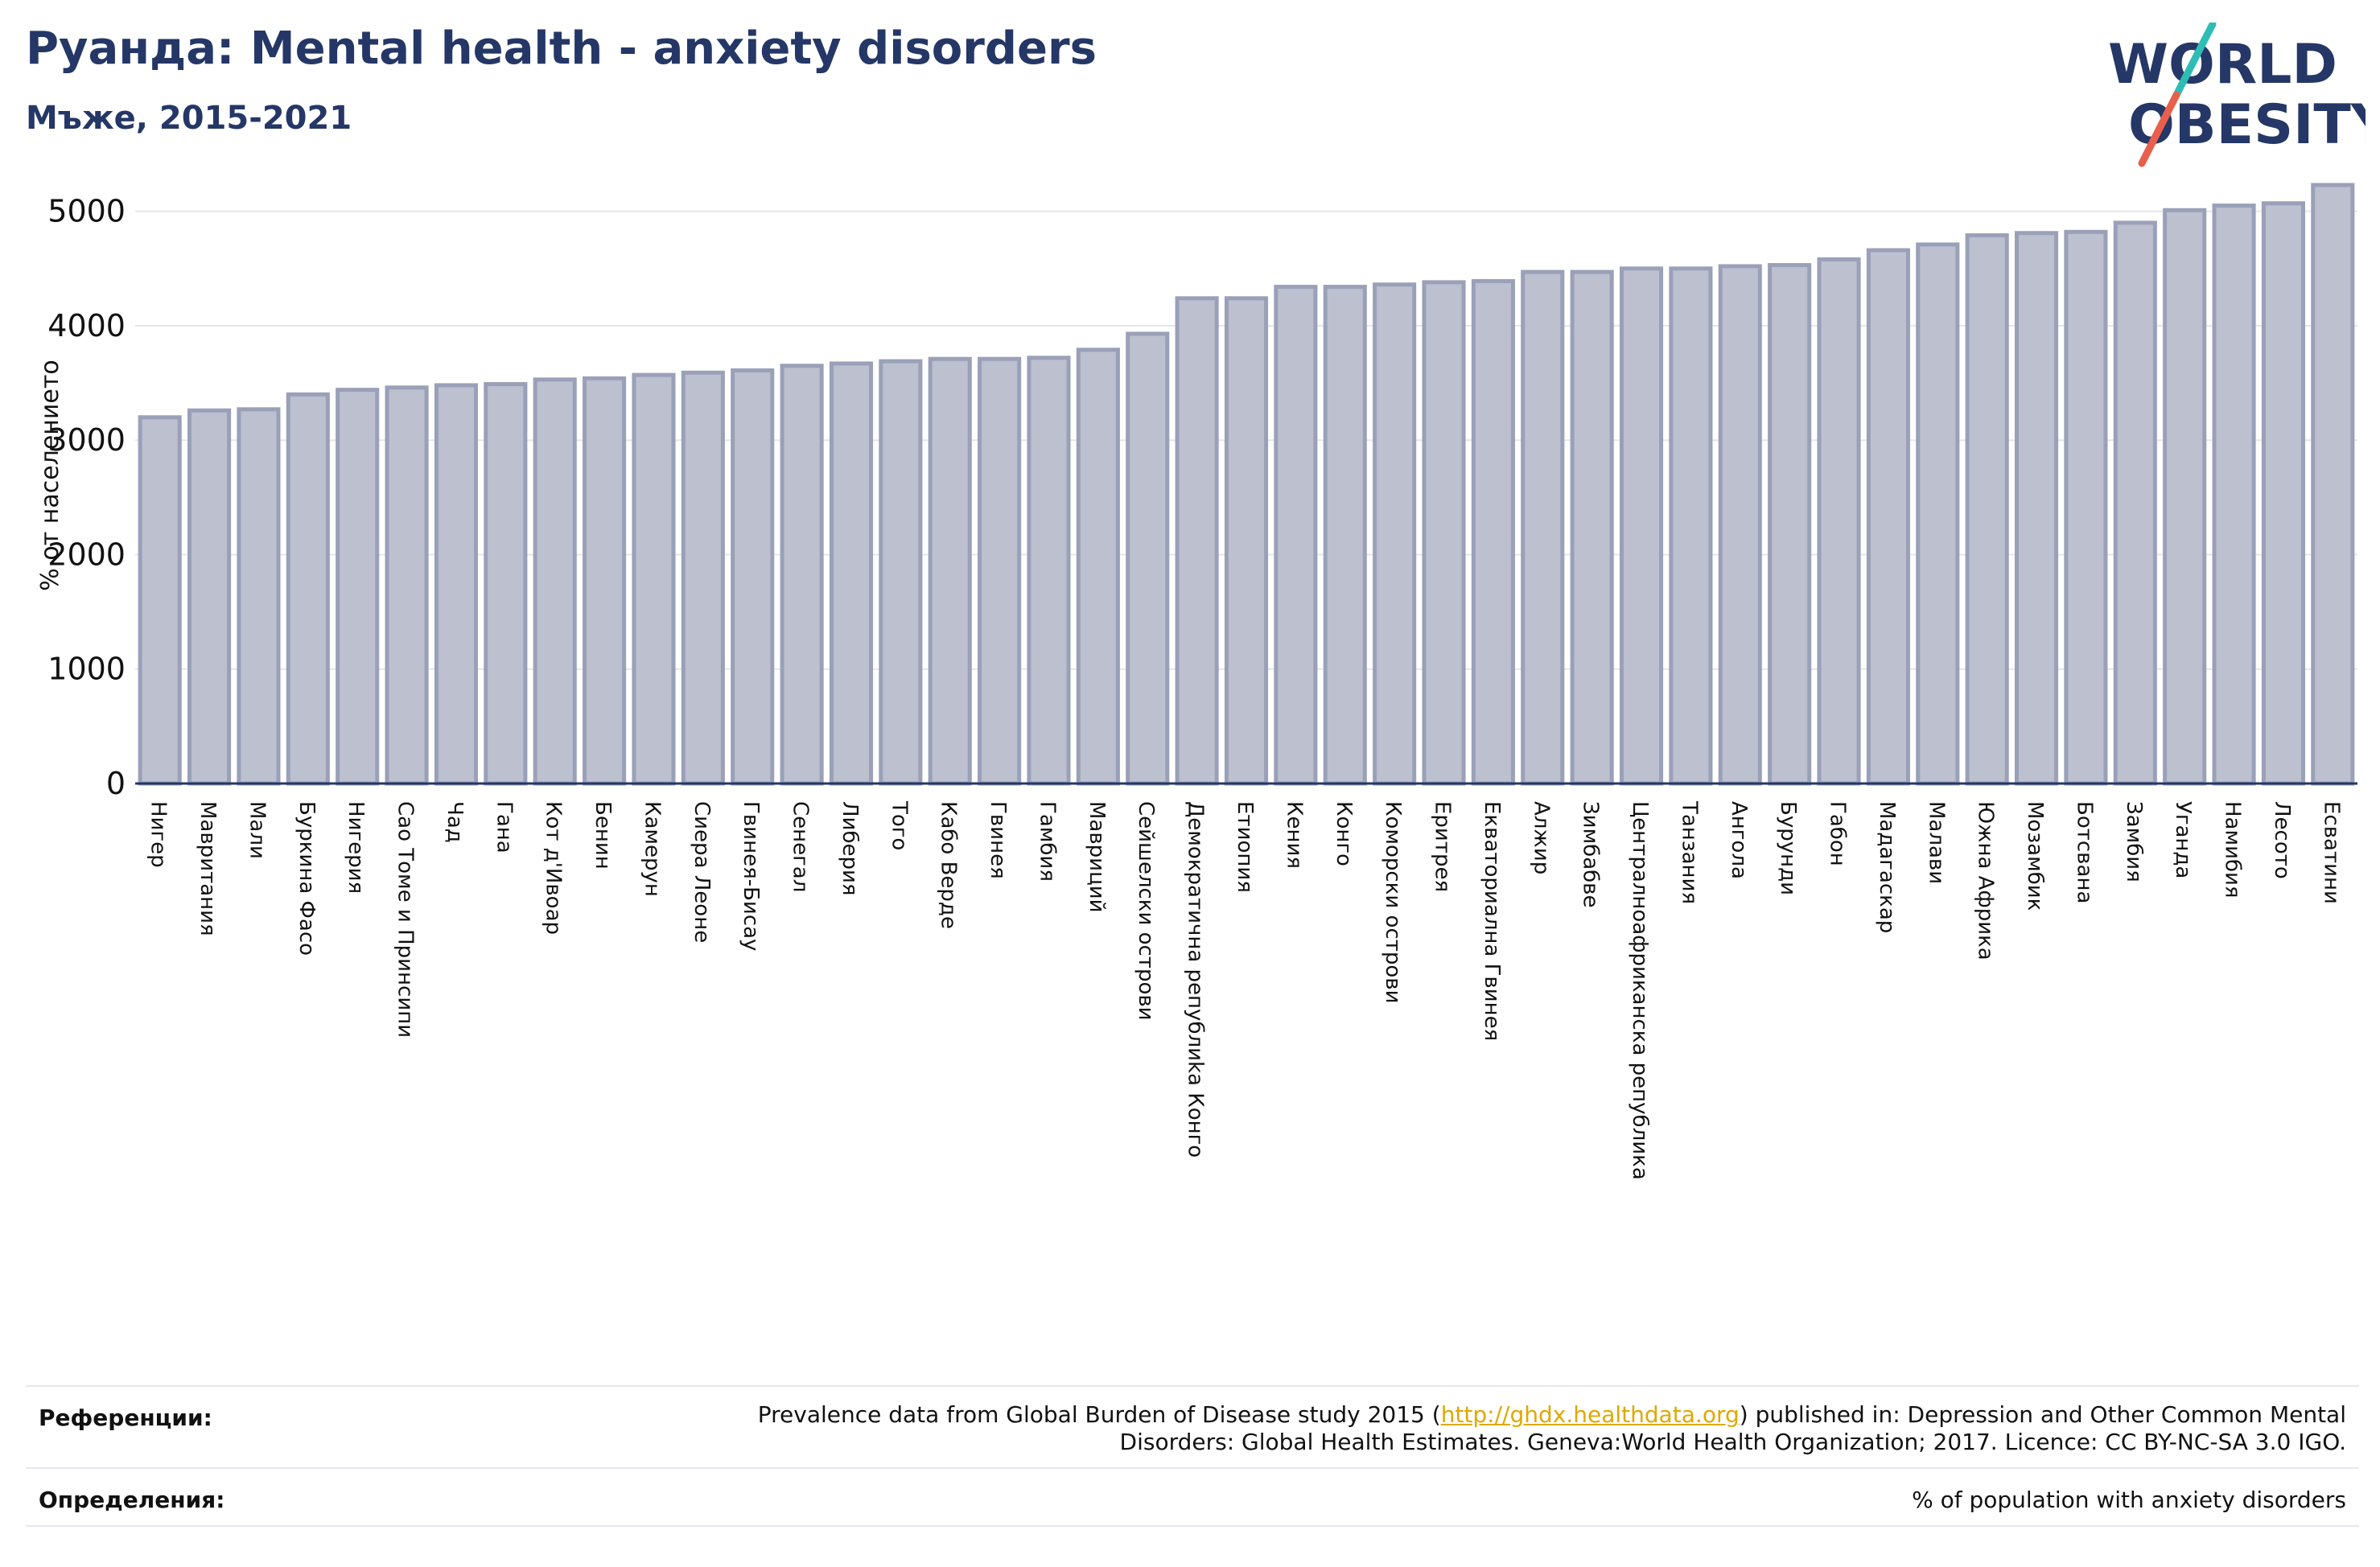 Image resolution: width=2380 pixels, height=1567 pixels. Describe the element at coordinates (2282, 840) in the screenshot. I see `x-tick-label: Лесото` at that location.